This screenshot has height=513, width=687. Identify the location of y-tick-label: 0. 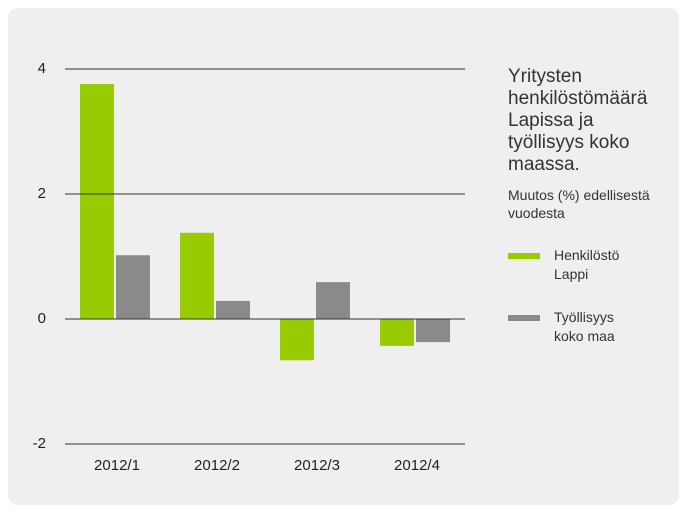
(42, 318).